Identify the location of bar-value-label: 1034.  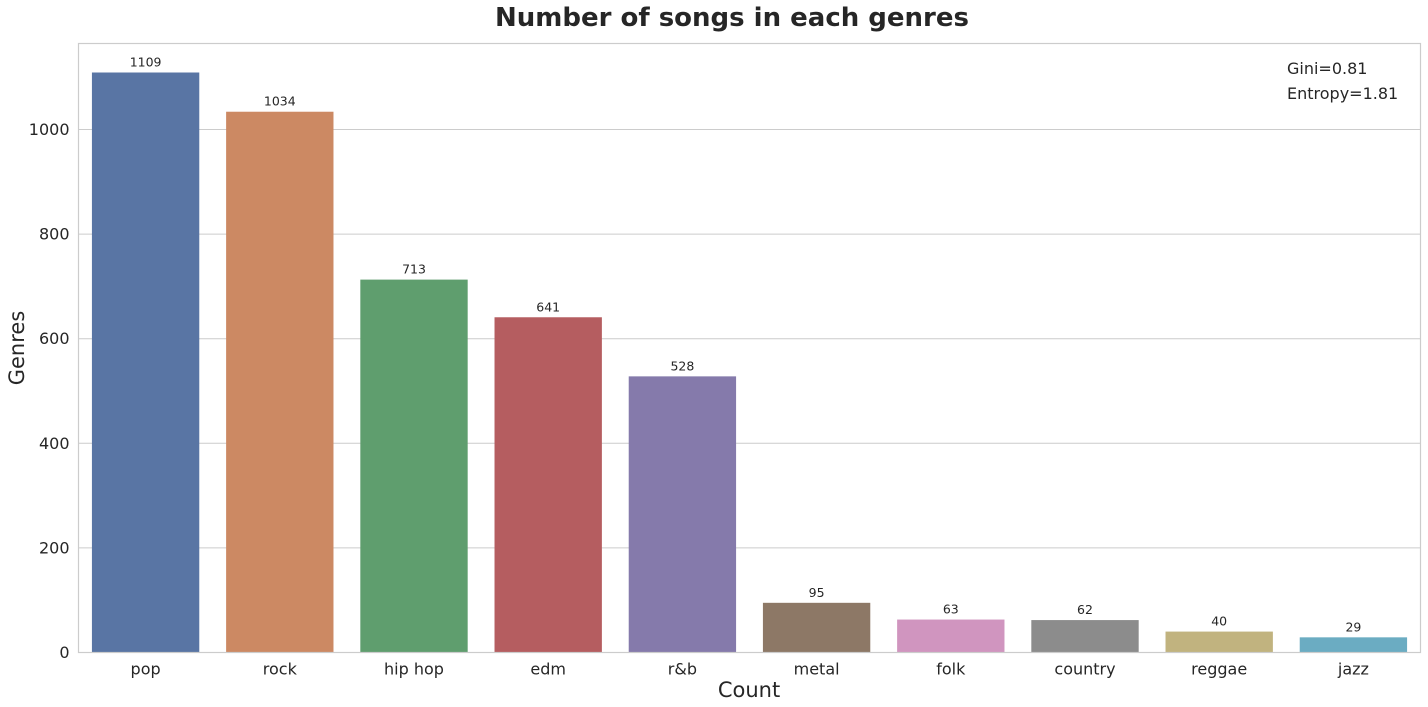
(280, 101).